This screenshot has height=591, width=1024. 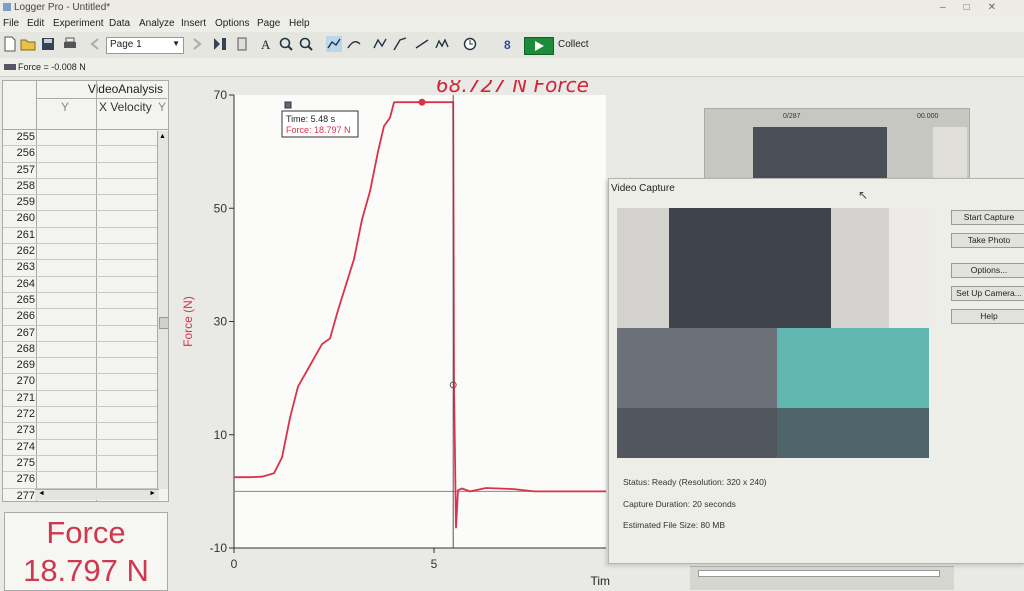 What do you see at coordinates (232, 23) in the screenshot?
I see `menu-options: Options` at bounding box center [232, 23].